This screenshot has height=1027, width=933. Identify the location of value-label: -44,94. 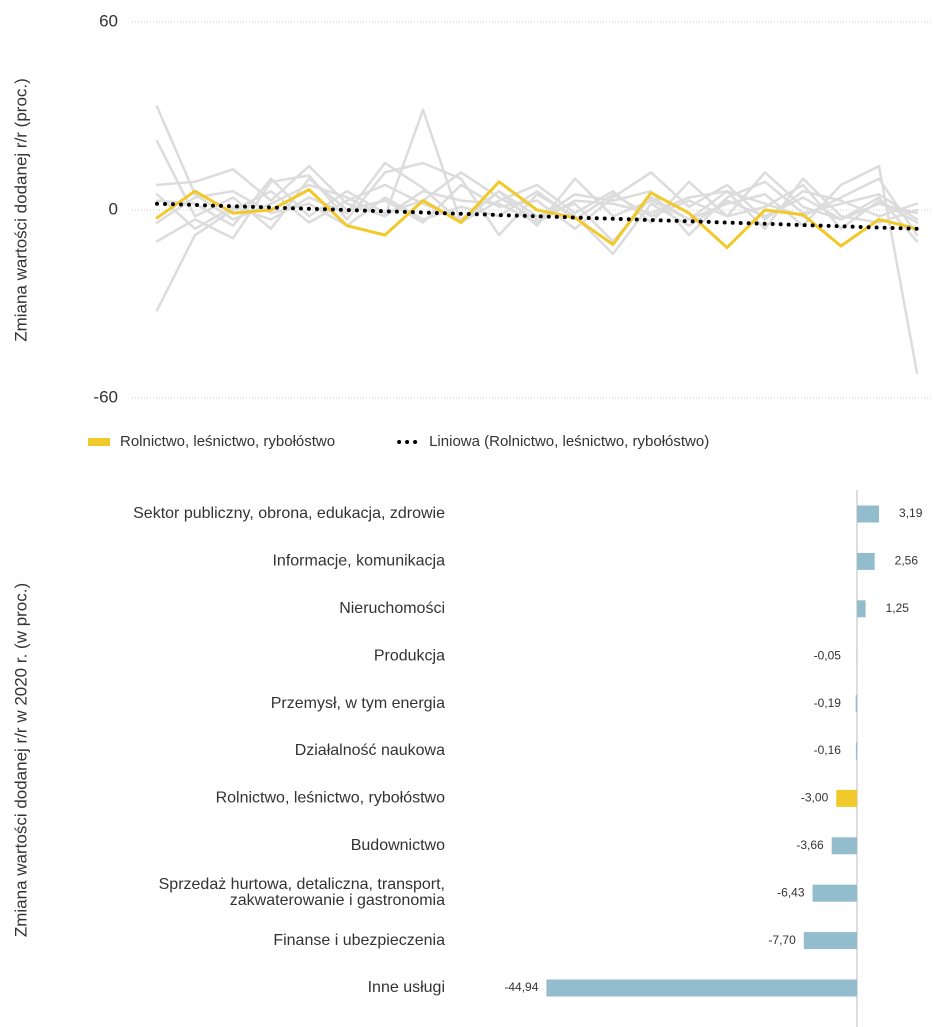
(521, 987).